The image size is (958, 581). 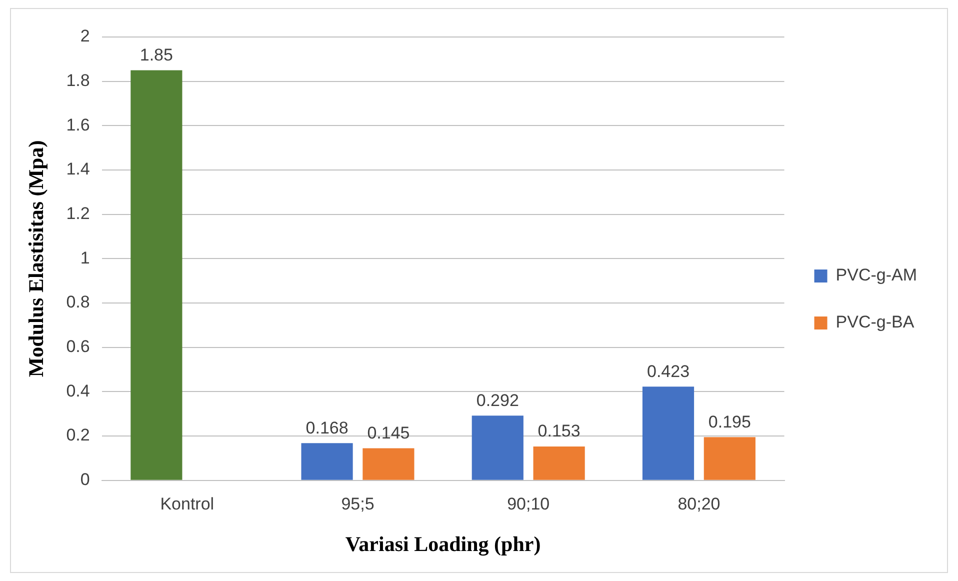 I want to click on y-tick-label: 1.4, so click(x=78, y=169).